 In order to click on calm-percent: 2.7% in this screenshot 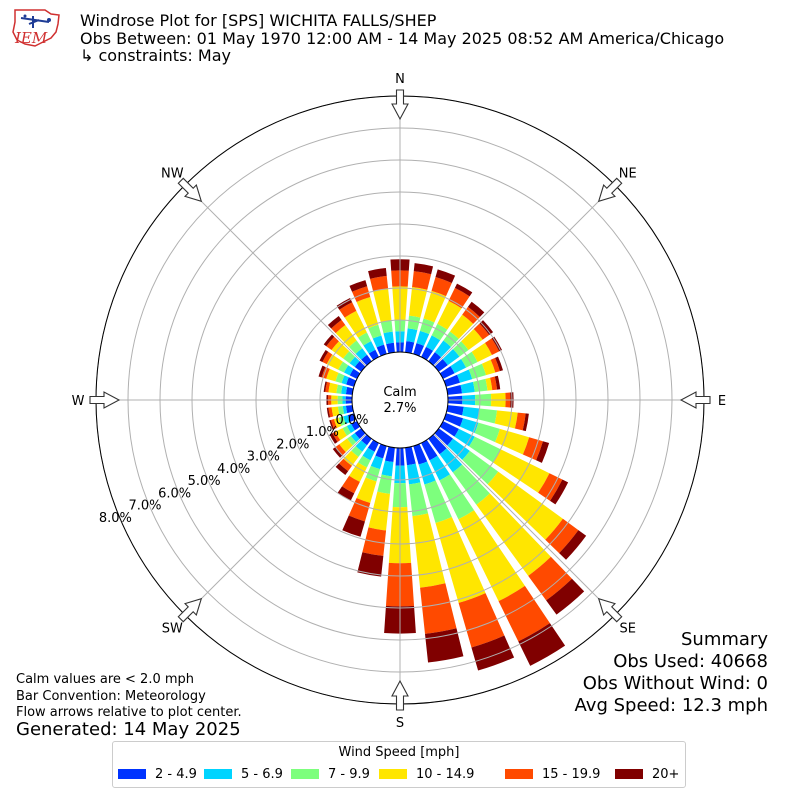, I will do `click(399, 408)`.